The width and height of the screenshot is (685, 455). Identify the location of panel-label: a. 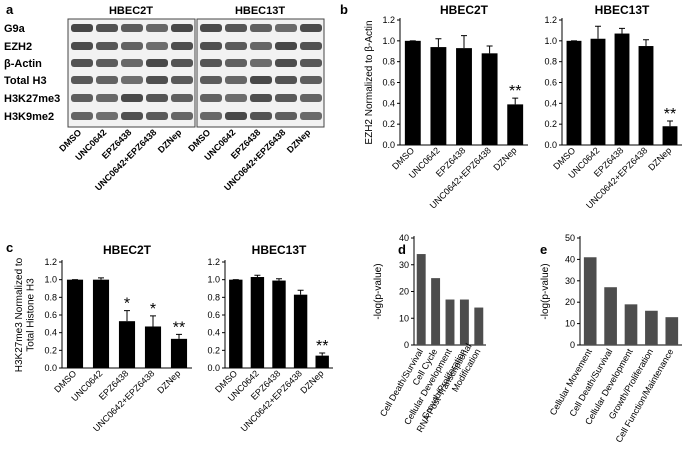
(10, 9).